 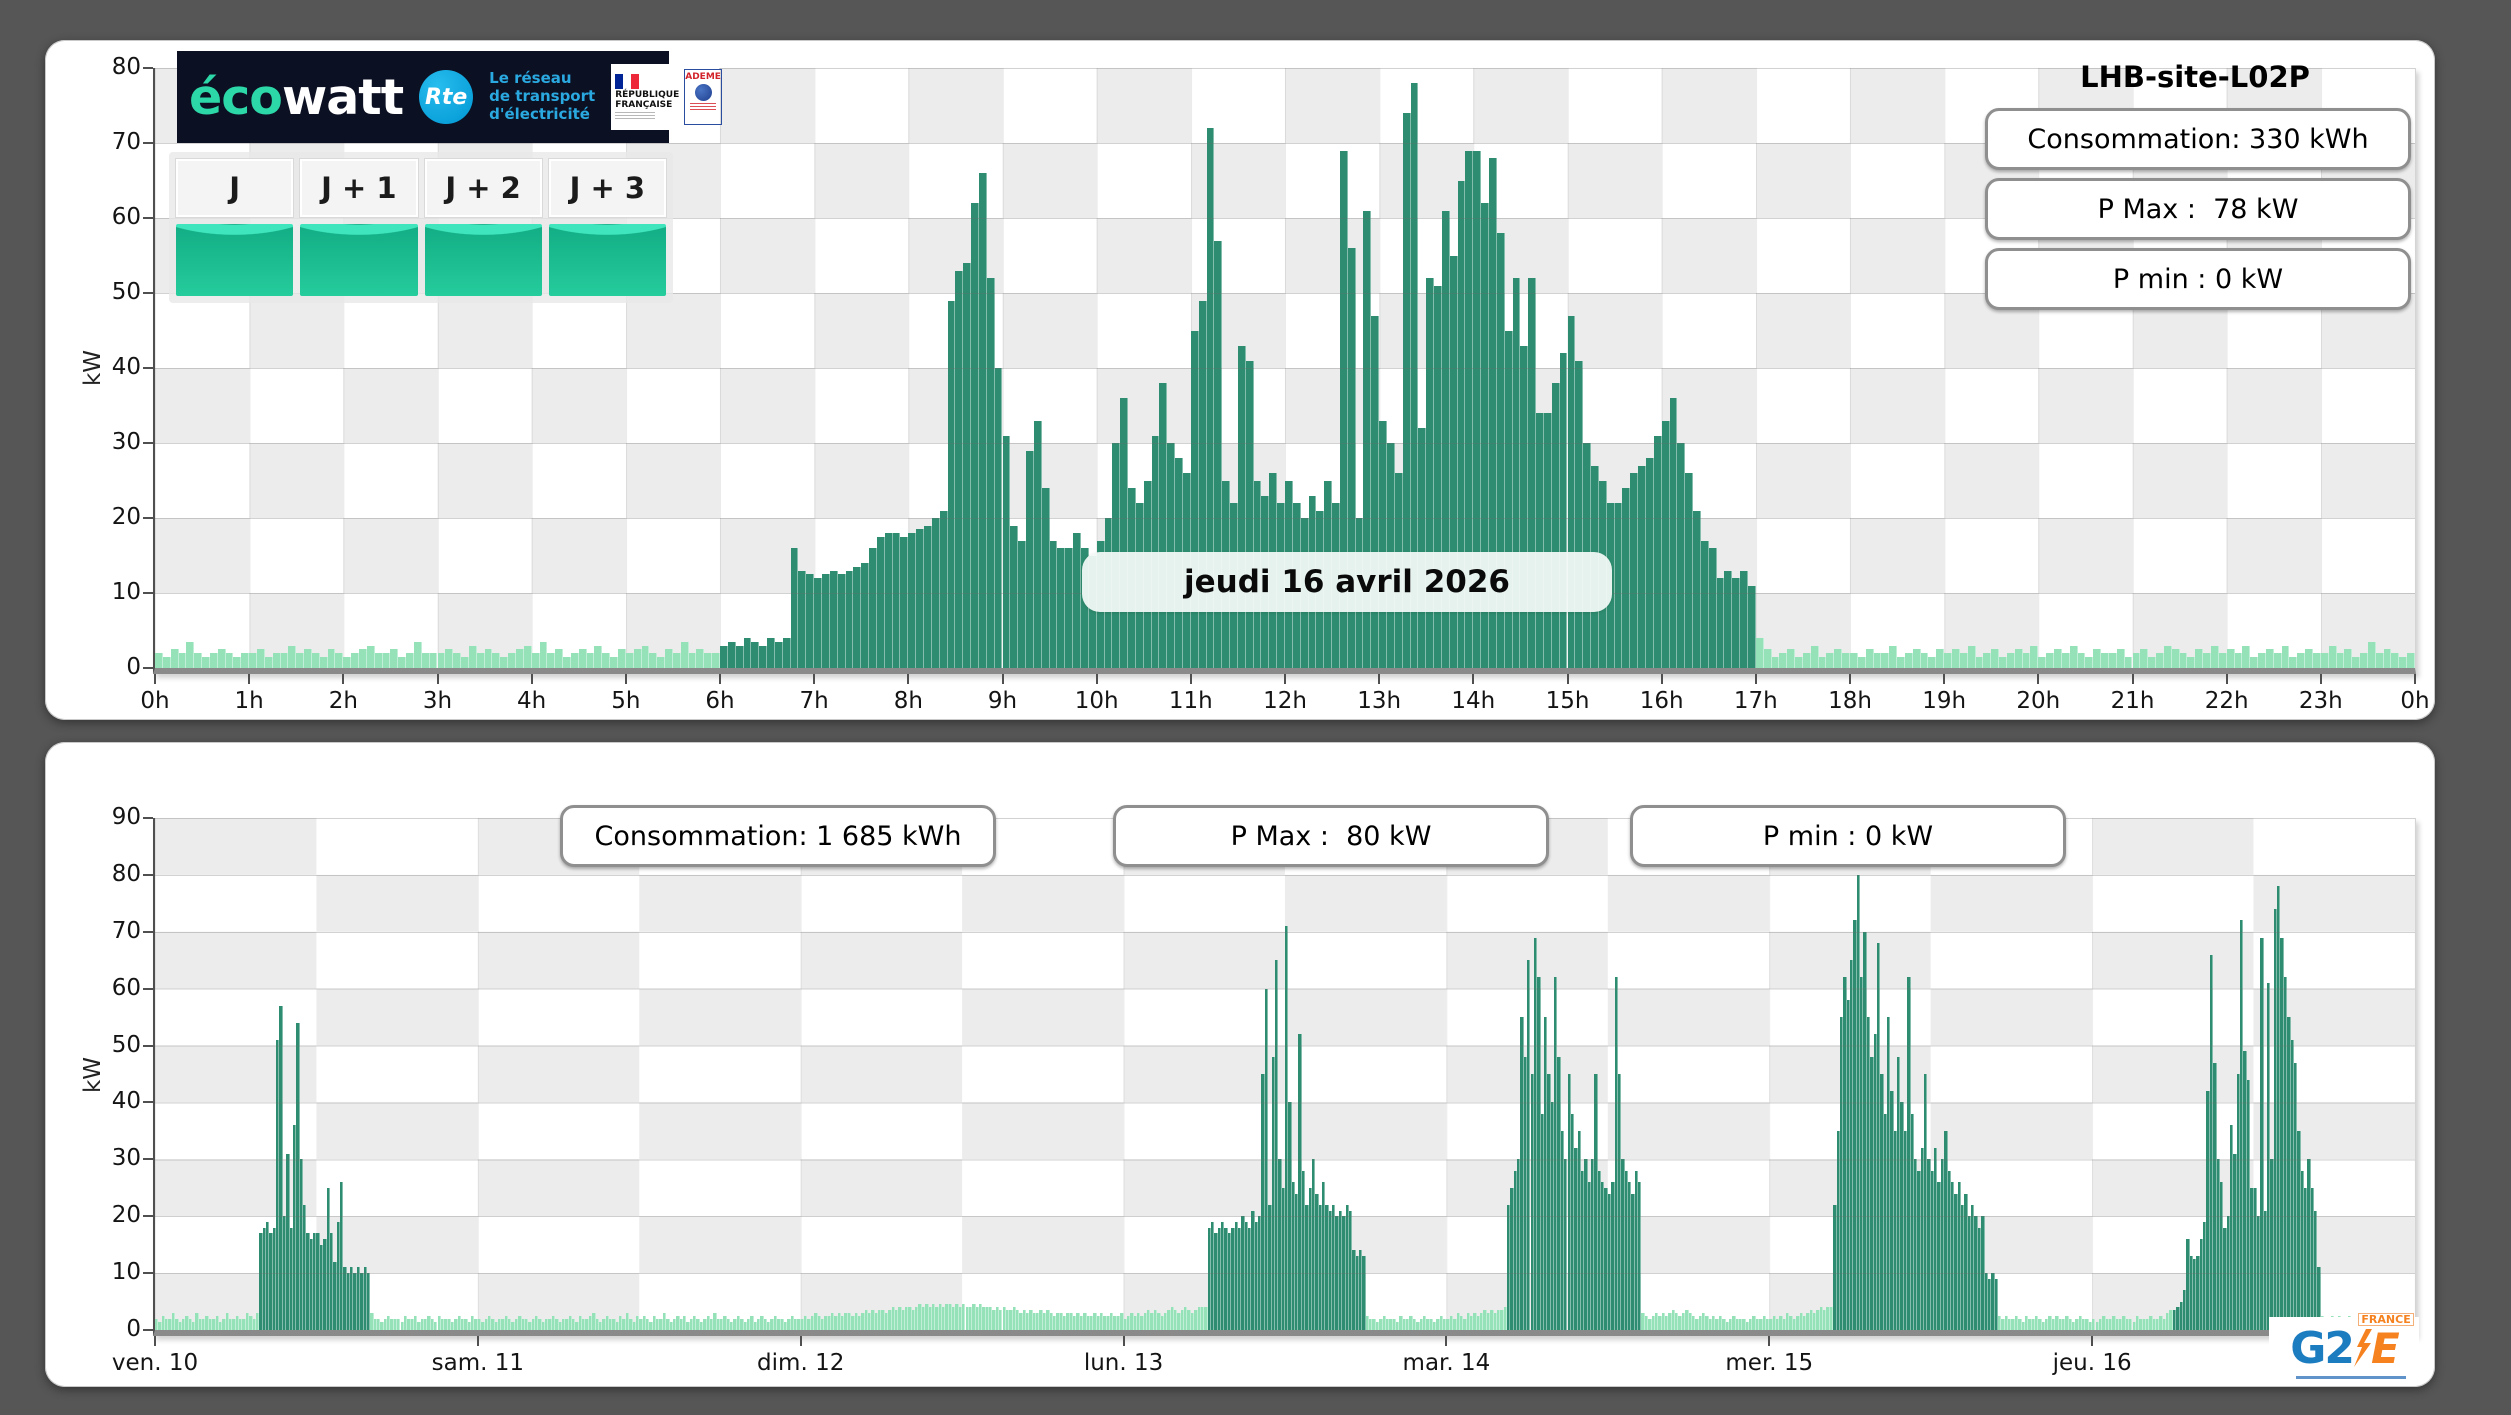 I want to click on forecast-signal-tile-j2, so click(x=483, y=260).